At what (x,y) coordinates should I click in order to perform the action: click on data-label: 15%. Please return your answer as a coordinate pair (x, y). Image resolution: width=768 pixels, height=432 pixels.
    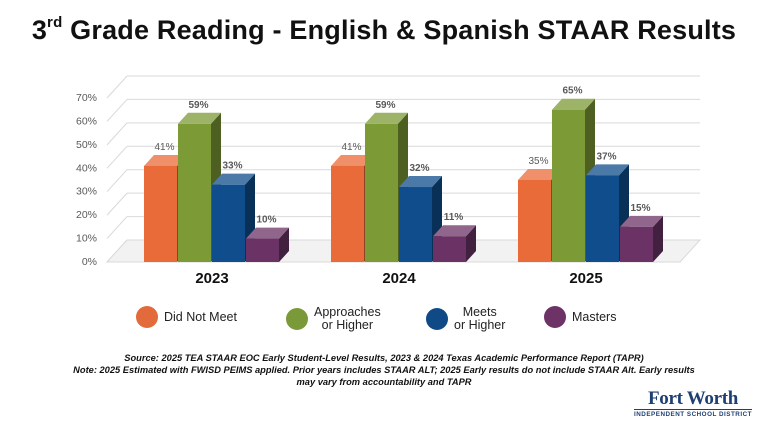
    Looking at the image, I should click on (640, 208).